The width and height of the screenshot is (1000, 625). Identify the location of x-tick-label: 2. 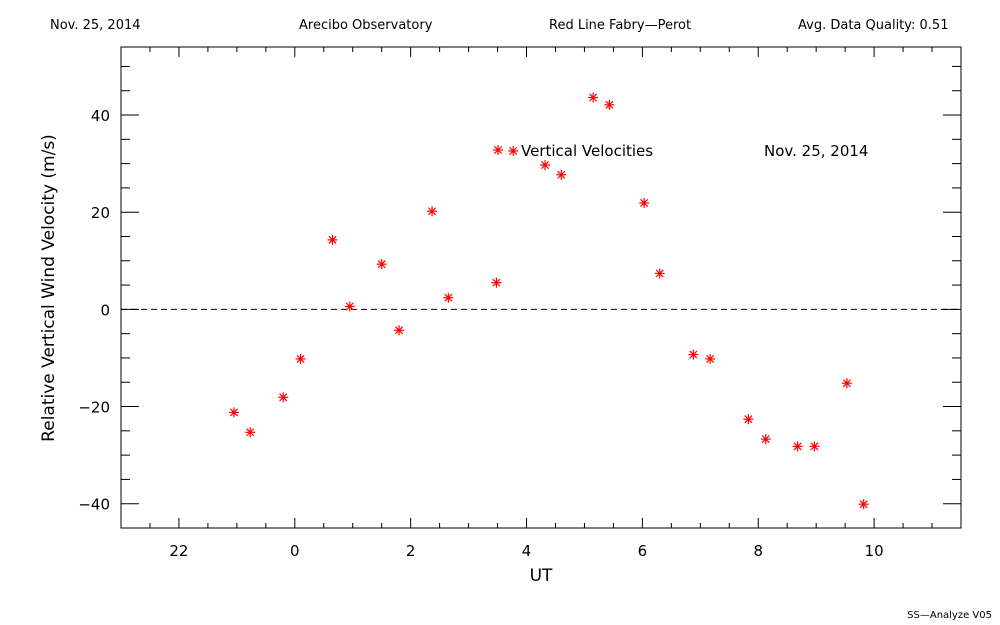
(411, 551).